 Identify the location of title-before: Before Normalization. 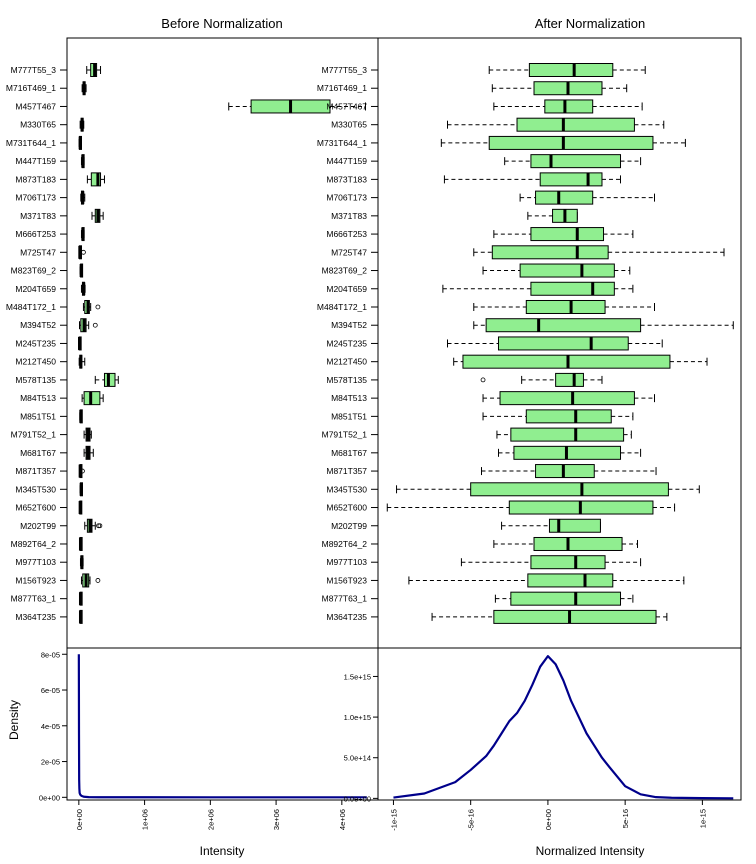
(221, 23).